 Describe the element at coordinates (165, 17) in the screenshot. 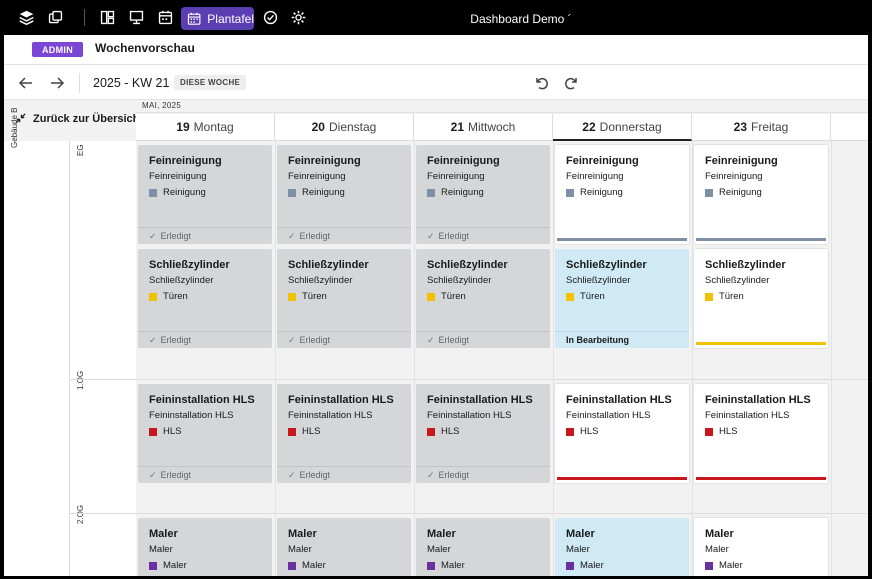

I see `calendar-icon` at that location.